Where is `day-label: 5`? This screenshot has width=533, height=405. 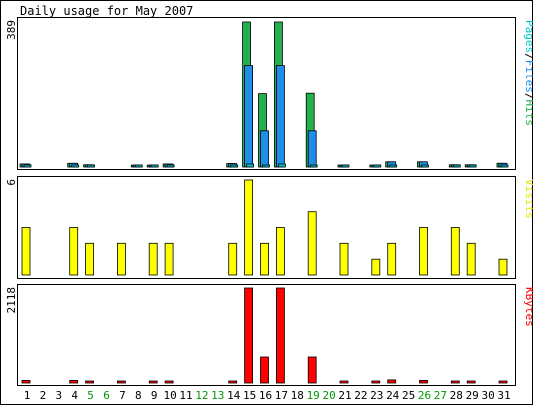
day-label: 5 is located at coordinates (90, 395).